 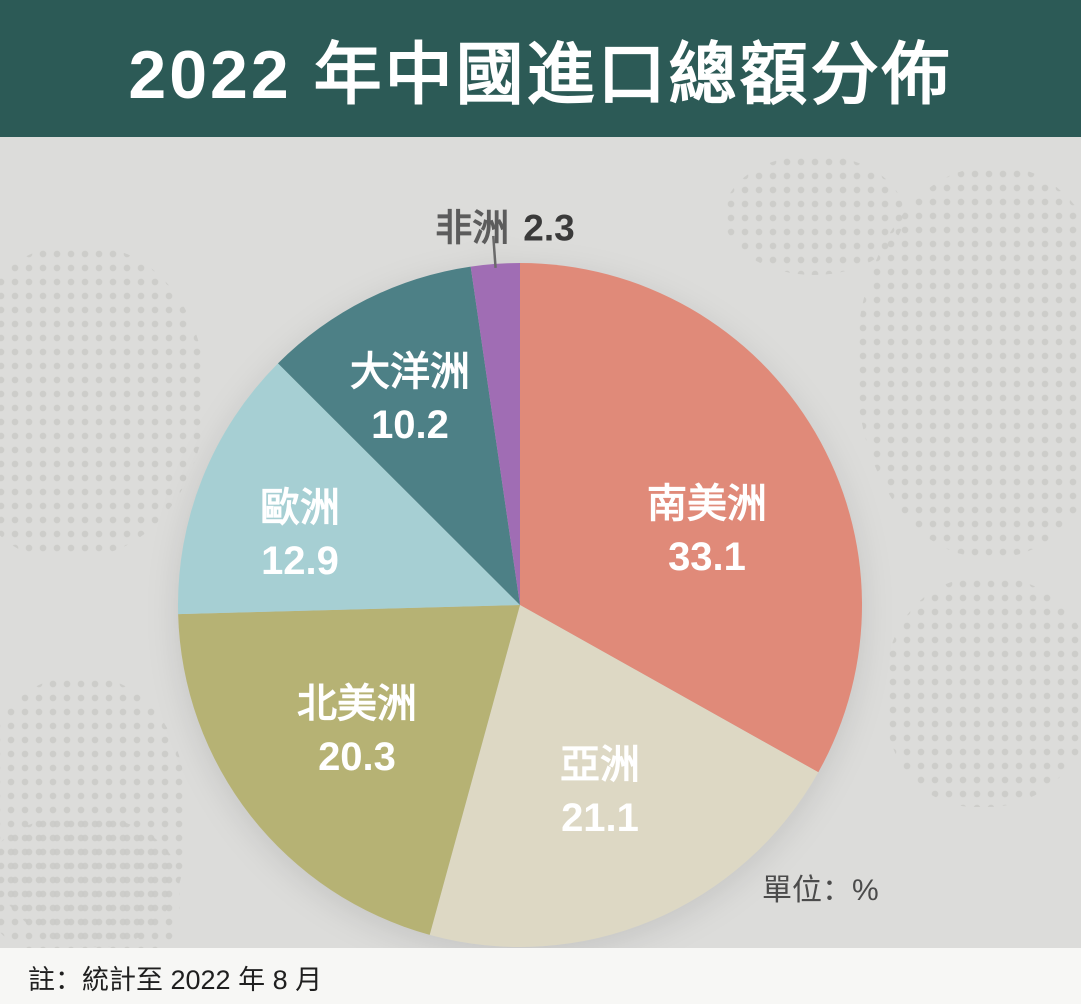 I want to click on header-banner: 2022 年中國進口總額分佈, so click(x=540, y=68).